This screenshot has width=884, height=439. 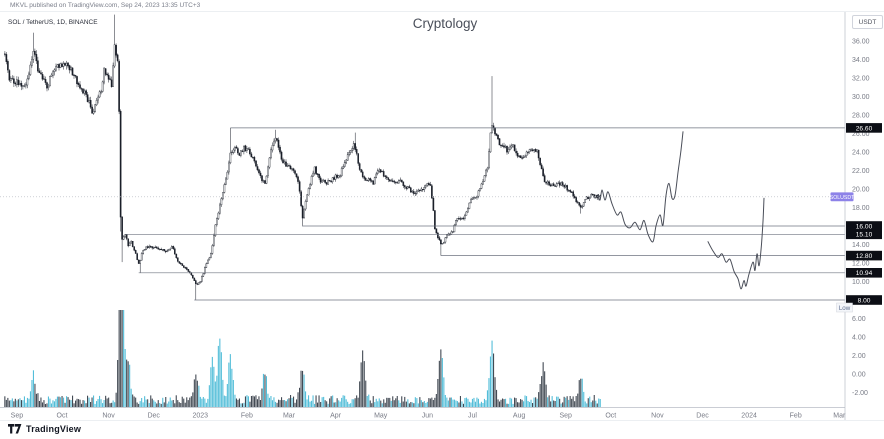 I want to click on price-tick: 10.00, so click(x=861, y=282).